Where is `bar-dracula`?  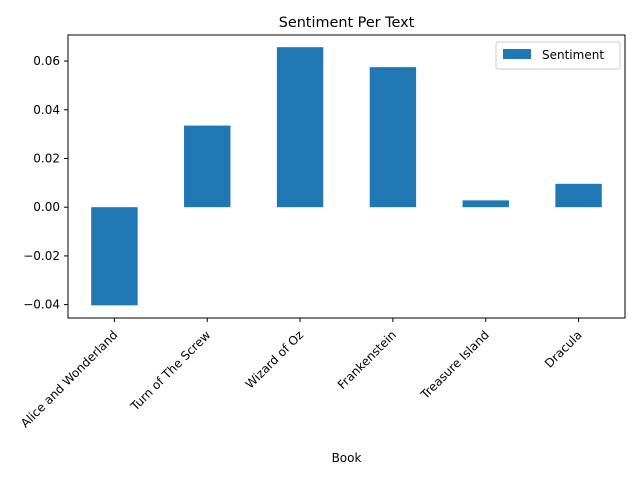
bar-dracula is located at coordinates (578, 195).